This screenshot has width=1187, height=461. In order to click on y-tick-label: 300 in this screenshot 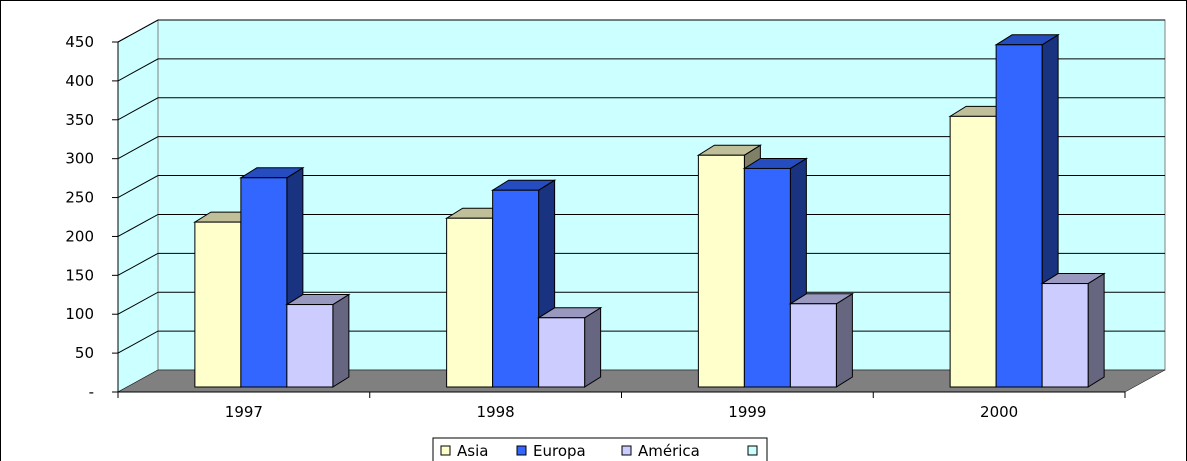, I will do `click(79, 159)`.